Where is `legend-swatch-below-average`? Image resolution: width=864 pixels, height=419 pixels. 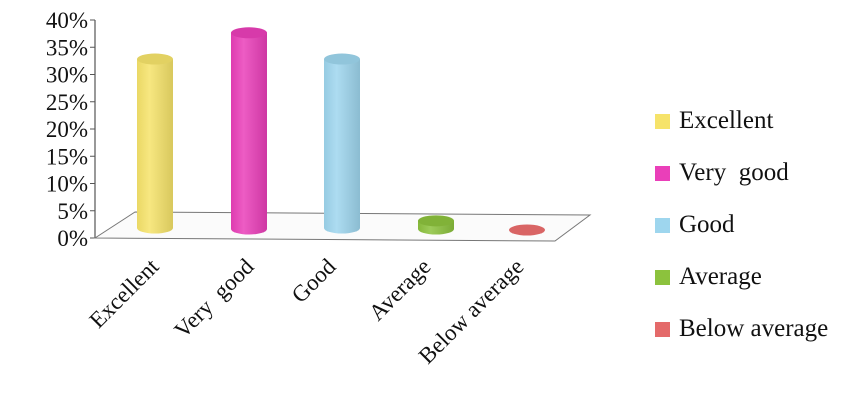
legend-swatch-below-average is located at coordinates (662, 329).